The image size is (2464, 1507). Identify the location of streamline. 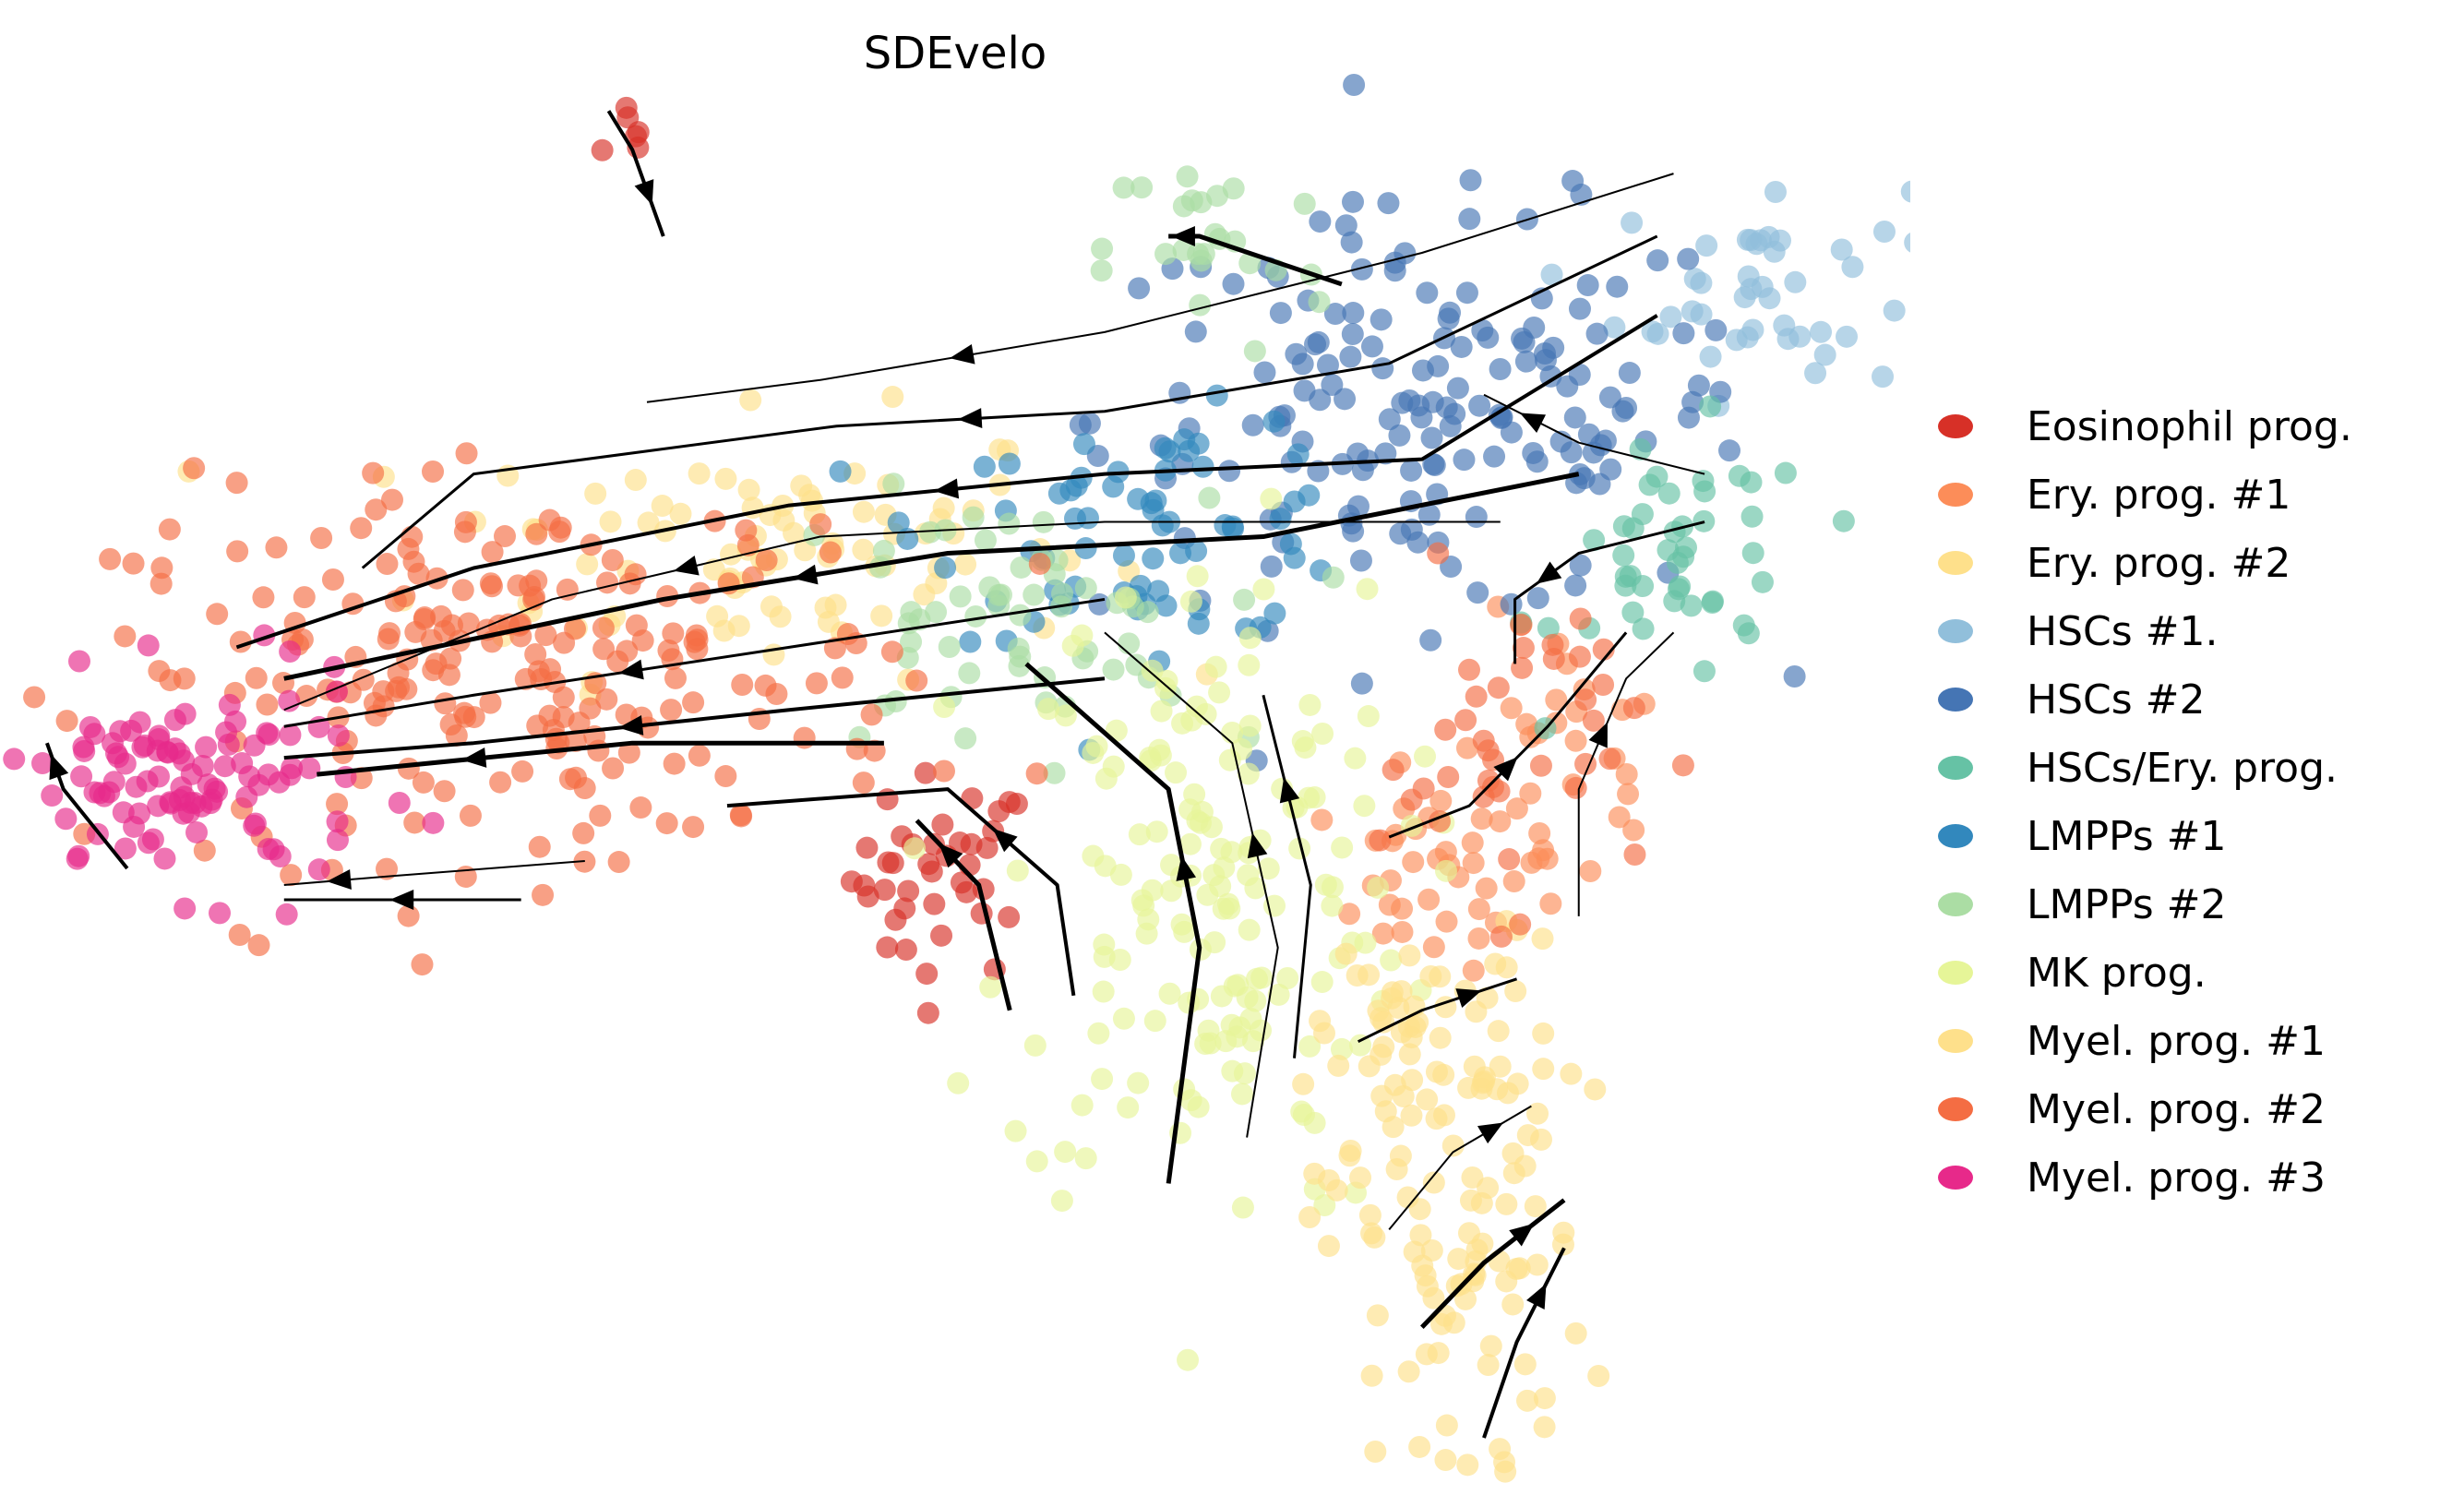
(1437, 1011).